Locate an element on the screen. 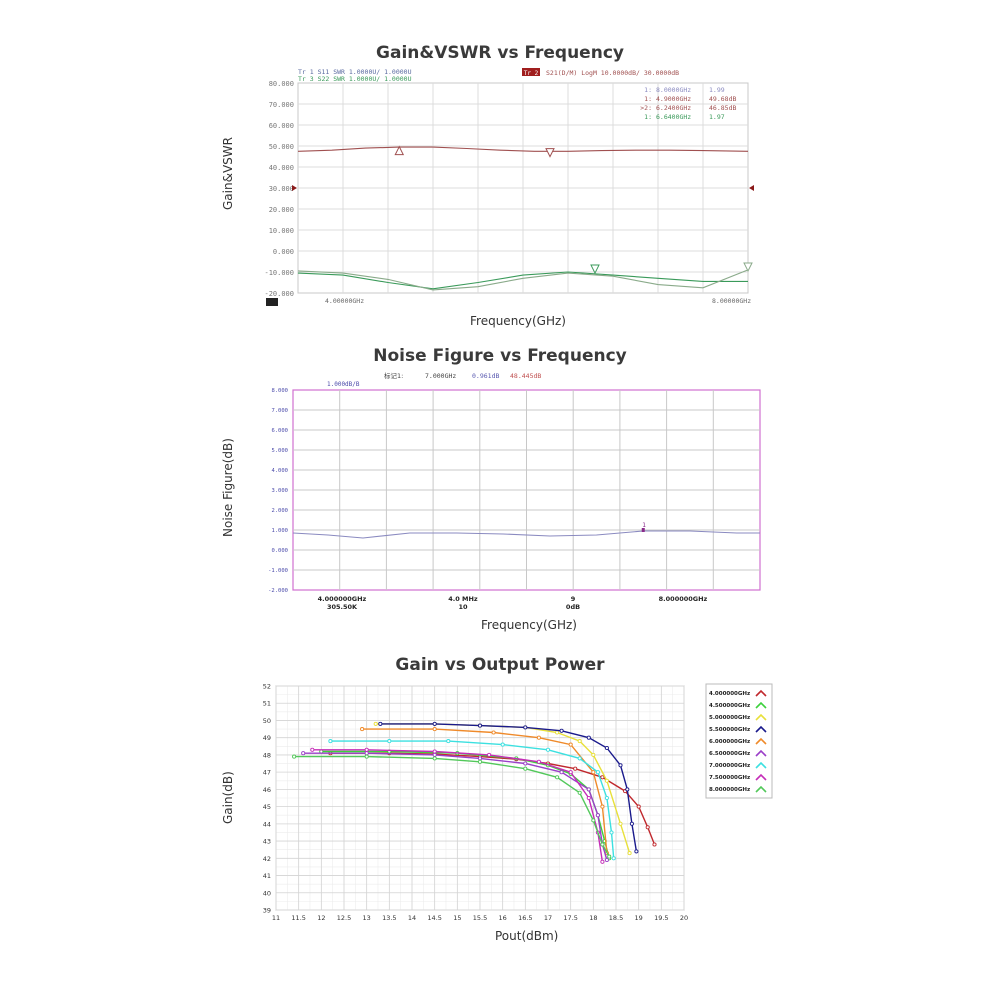  chart3-title: Gain vs Output Power is located at coordinates (500, 665).